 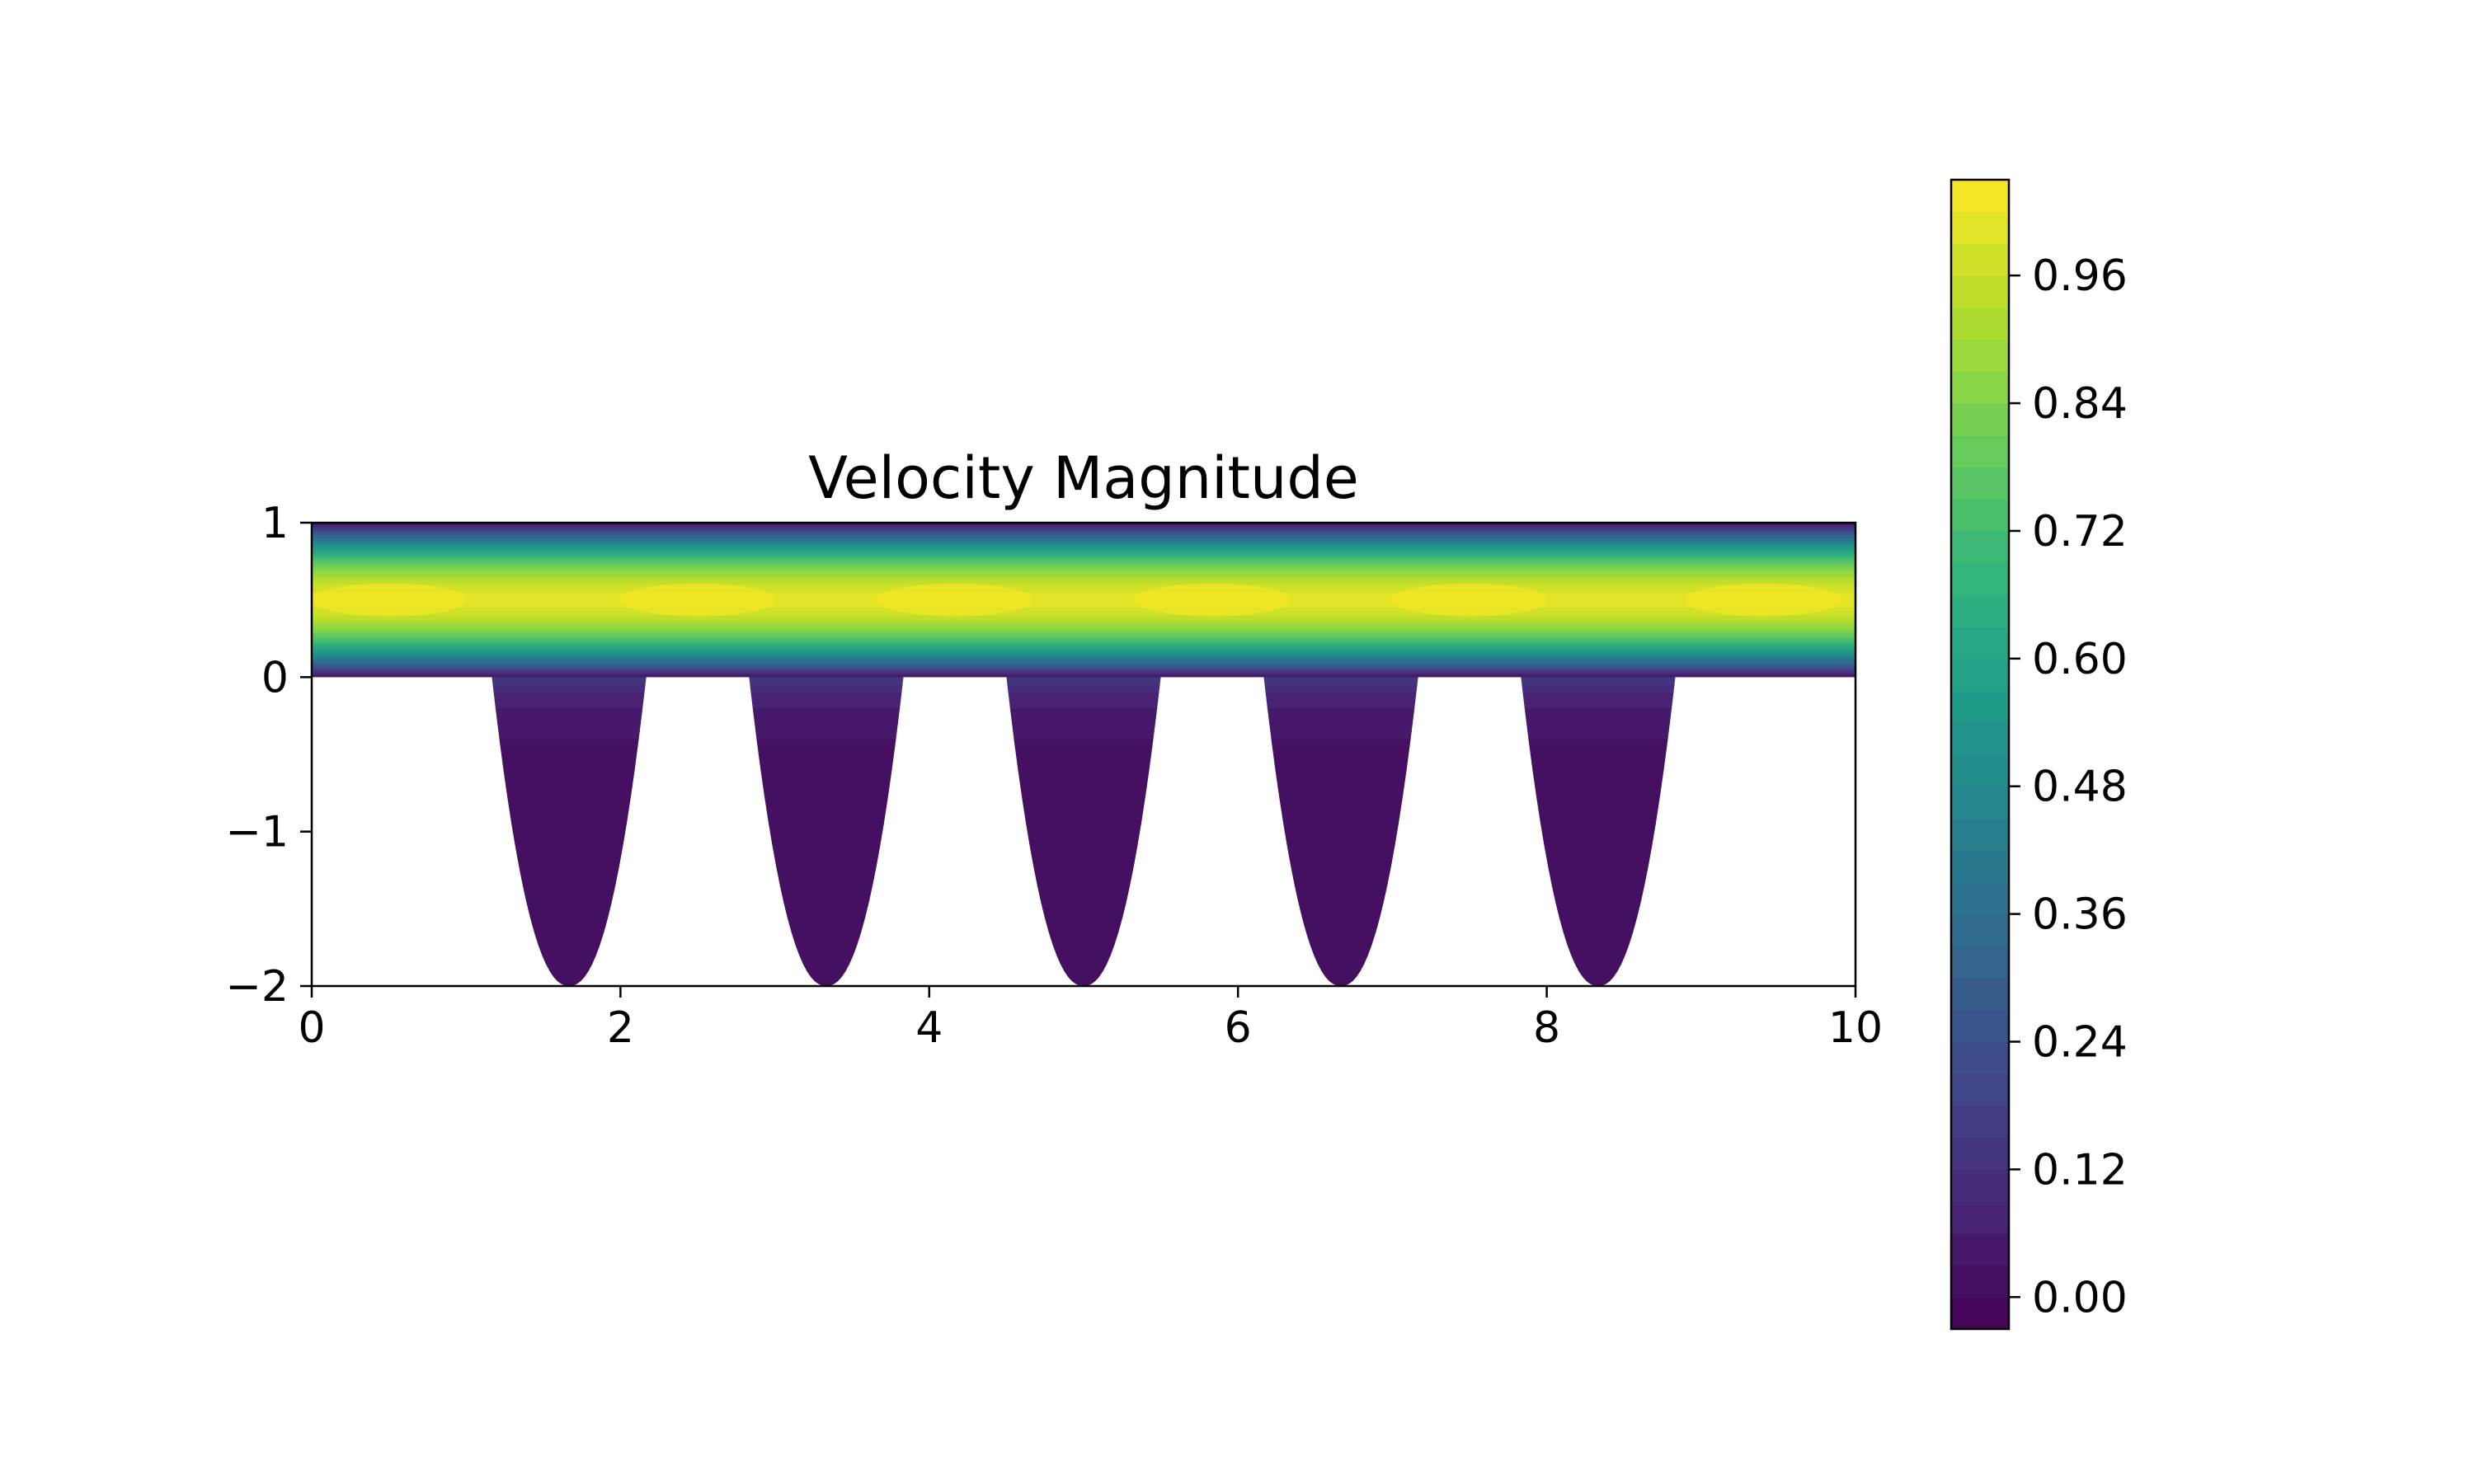 What do you see at coordinates (275, 523) in the screenshot?
I see `y-tick-label: 1` at bounding box center [275, 523].